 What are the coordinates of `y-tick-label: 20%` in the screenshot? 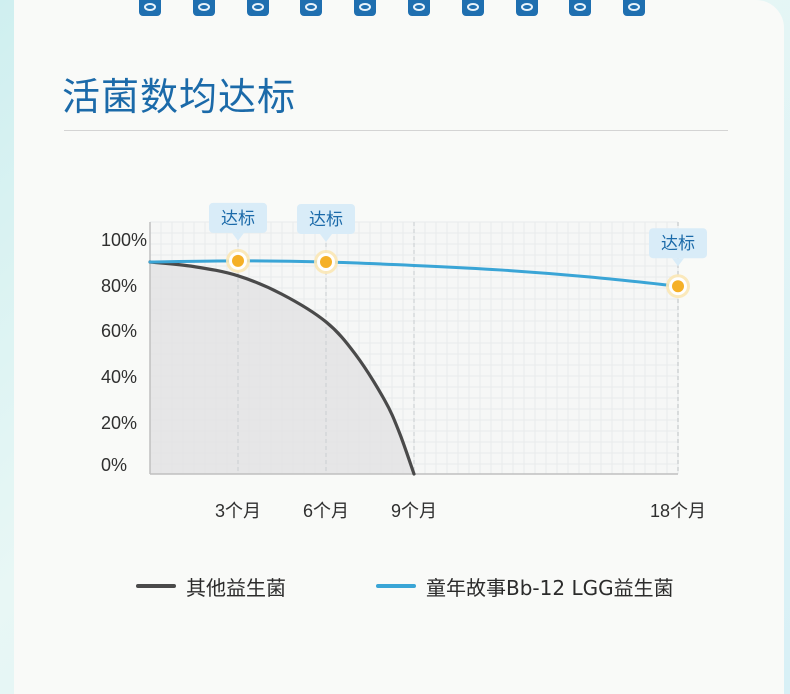 It's located at (119, 423).